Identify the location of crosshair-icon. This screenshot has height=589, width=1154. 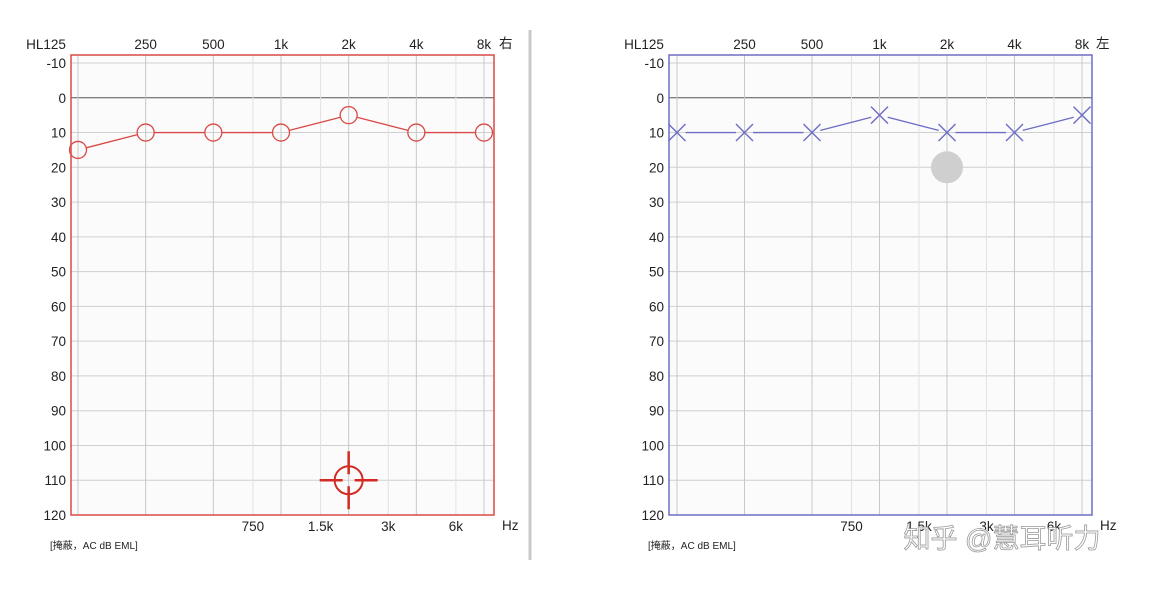
(348, 480).